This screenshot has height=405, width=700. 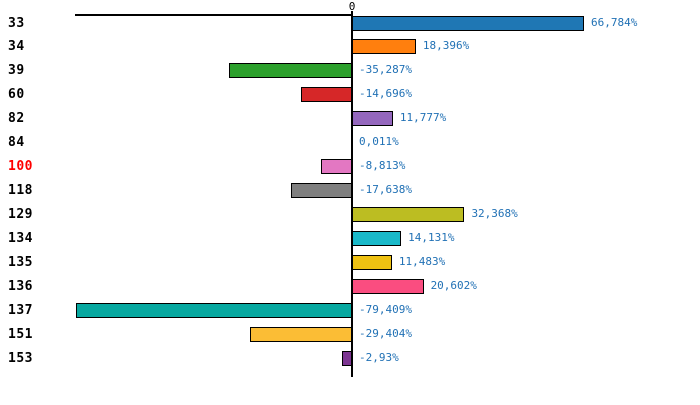 What do you see at coordinates (352, 6) in the screenshot?
I see `axis-zero-label: 0` at bounding box center [352, 6].